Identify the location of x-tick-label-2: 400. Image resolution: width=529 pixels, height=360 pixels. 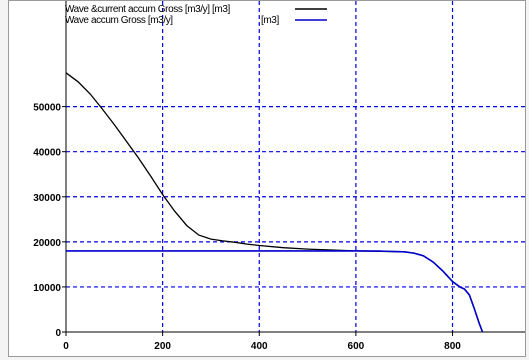
(259, 346).